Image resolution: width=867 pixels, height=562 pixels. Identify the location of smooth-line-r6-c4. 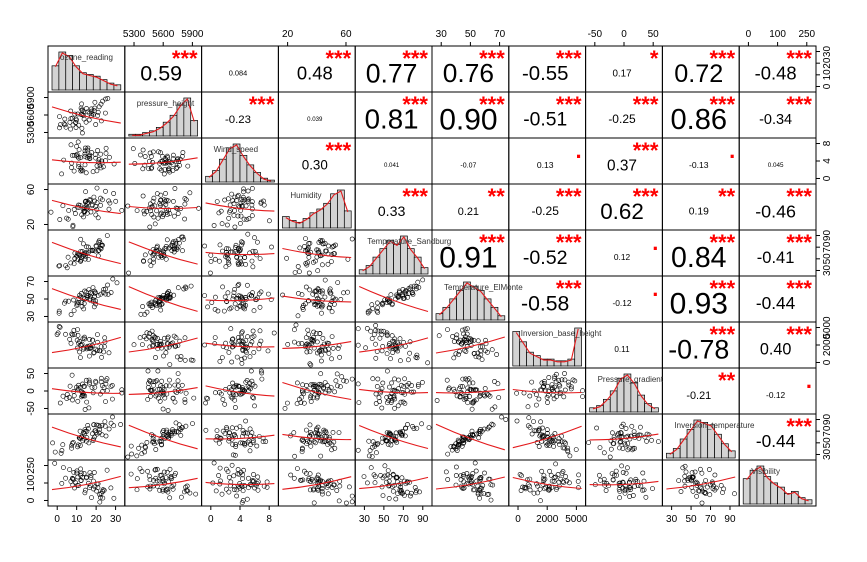
(317, 299).